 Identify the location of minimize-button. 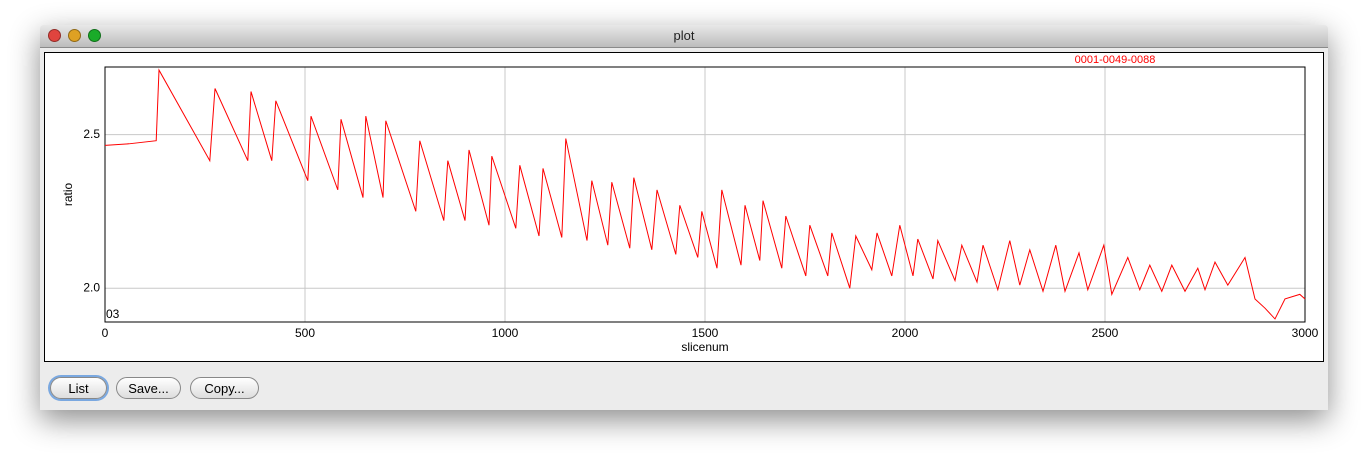
(74, 35).